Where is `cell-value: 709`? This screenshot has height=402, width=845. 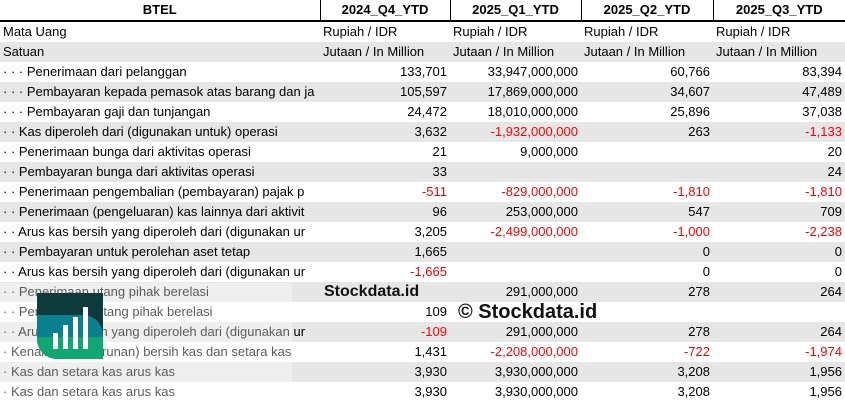
cell-value: 709 is located at coordinates (779, 212).